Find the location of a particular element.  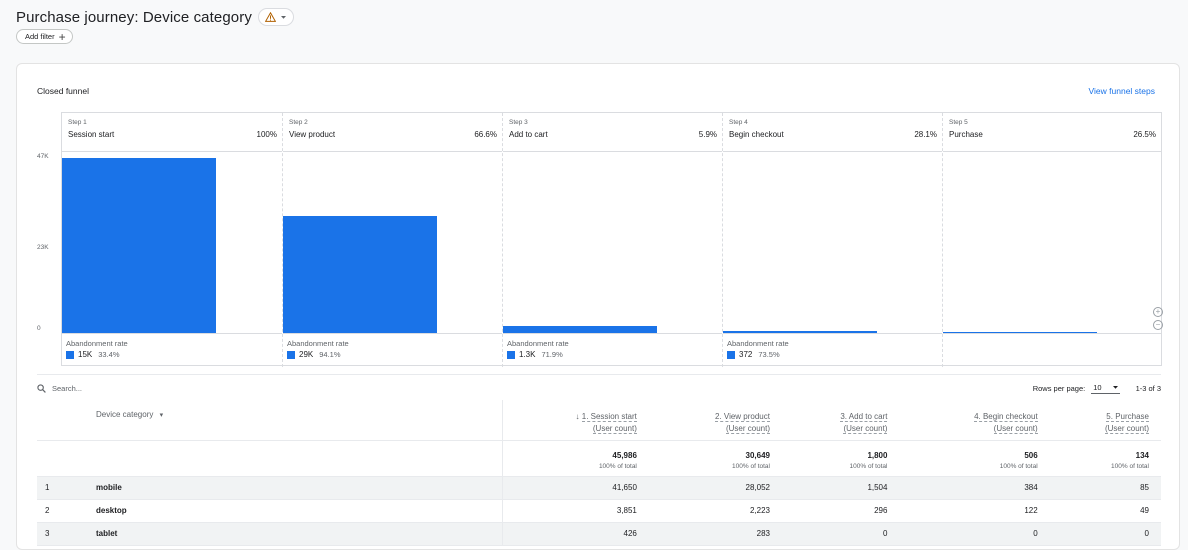

abandonment-rate-empty is located at coordinates (1052, 350).